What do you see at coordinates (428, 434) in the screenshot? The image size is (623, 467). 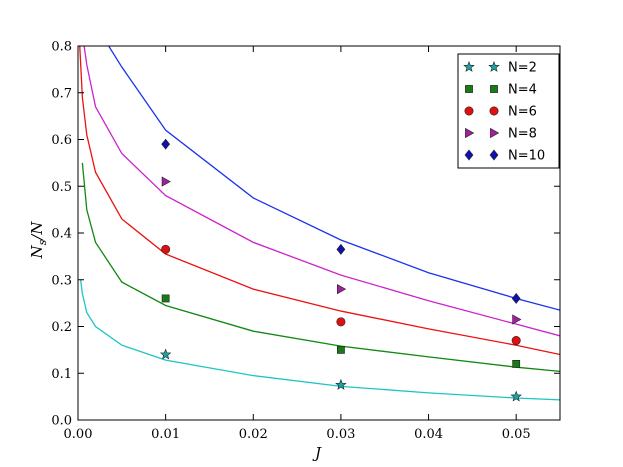 I see `x-tick-label: 0.04` at bounding box center [428, 434].